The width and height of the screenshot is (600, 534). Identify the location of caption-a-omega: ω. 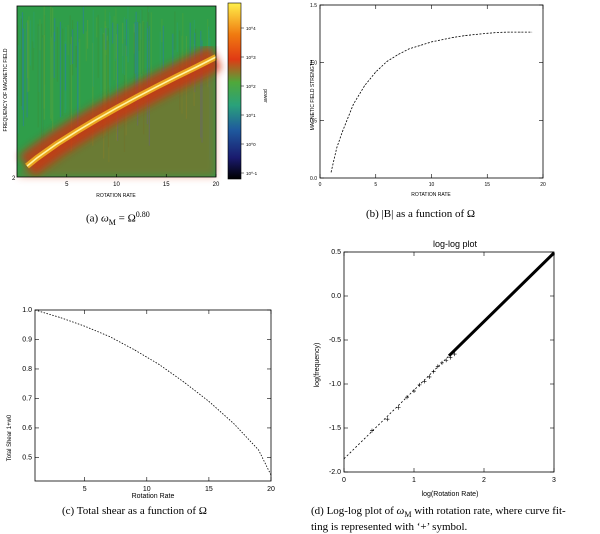
(104, 218).